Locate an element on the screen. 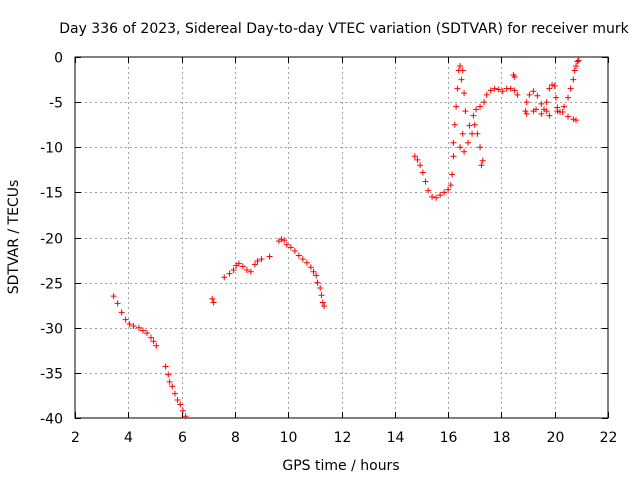  y-tick-label: -30 is located at coordinates (51, 330).